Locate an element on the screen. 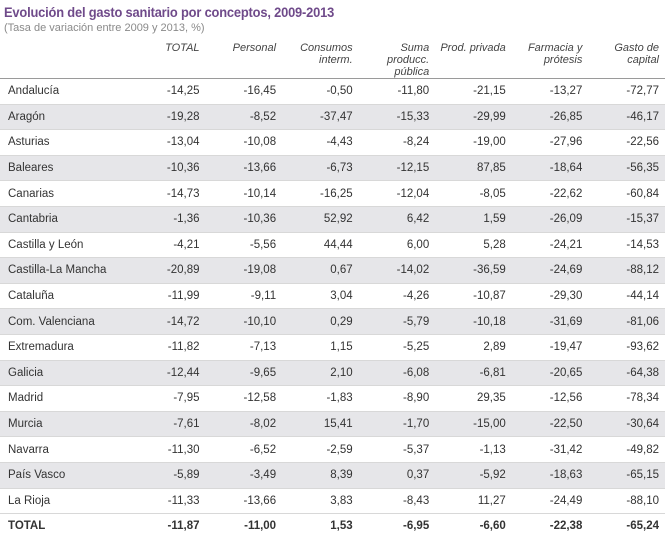 The width and height of the screenshot is (665, 539). table-cell: -8,02 is located at coordinates (244, 424).